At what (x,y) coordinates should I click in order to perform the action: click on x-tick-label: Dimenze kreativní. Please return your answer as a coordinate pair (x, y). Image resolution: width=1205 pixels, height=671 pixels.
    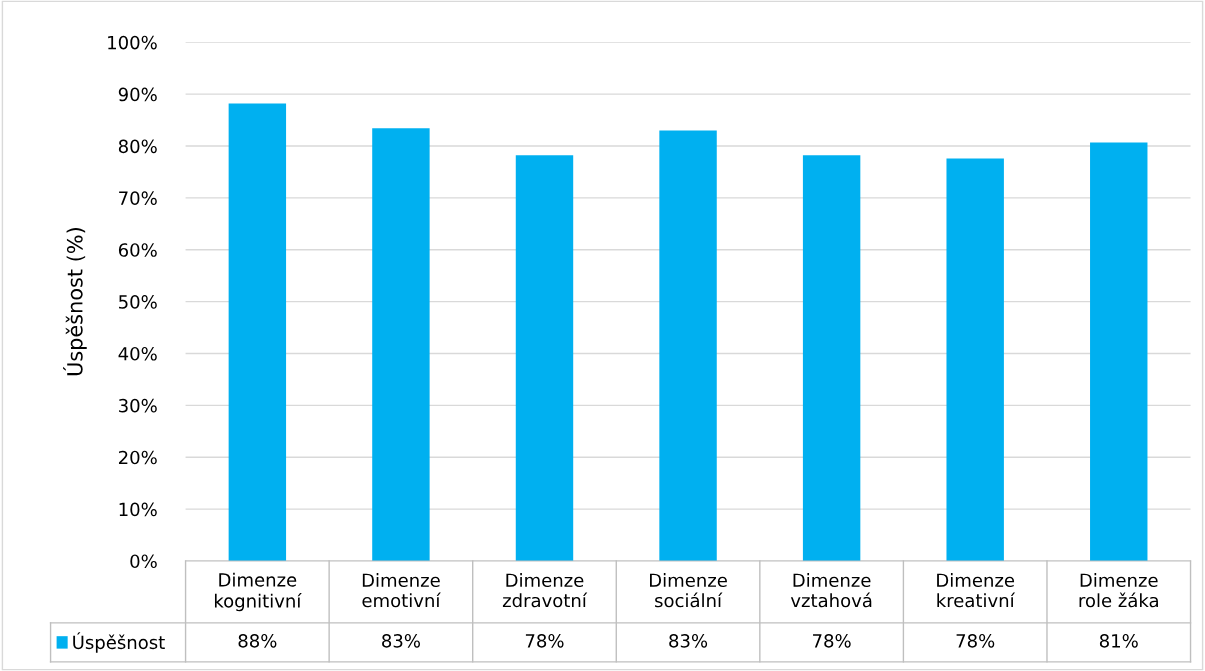
    Looking at the image, I should click on (976, 590).